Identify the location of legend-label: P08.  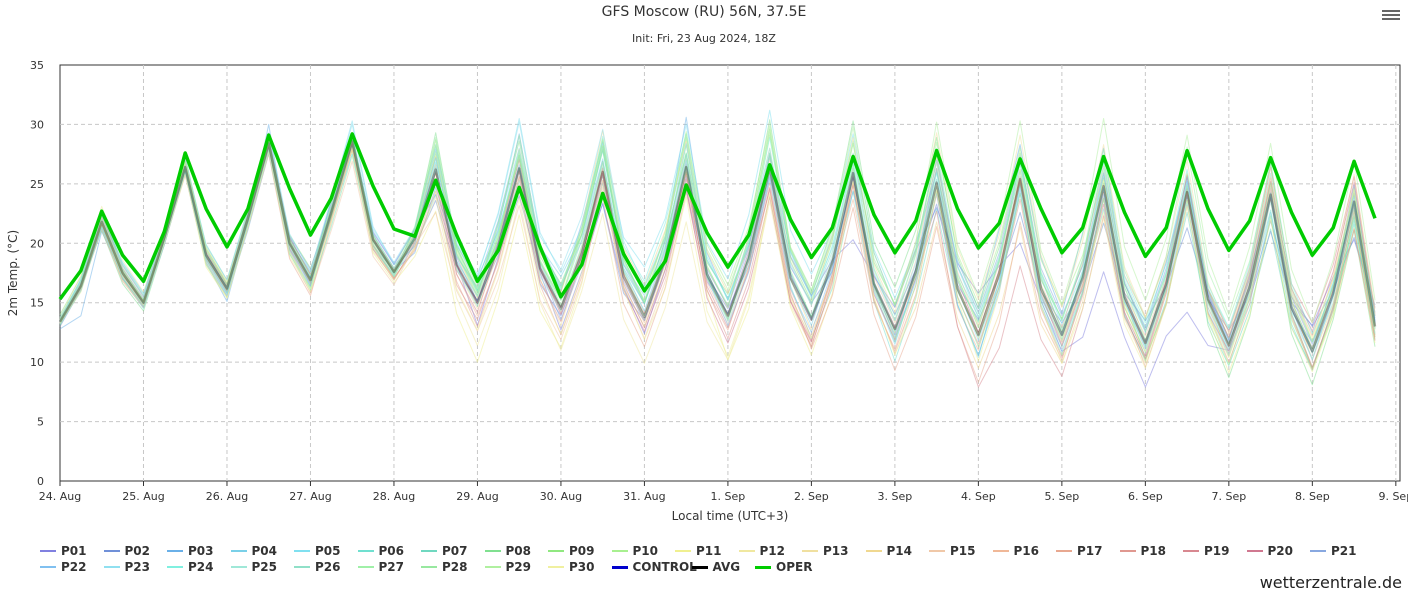
(518, 551).